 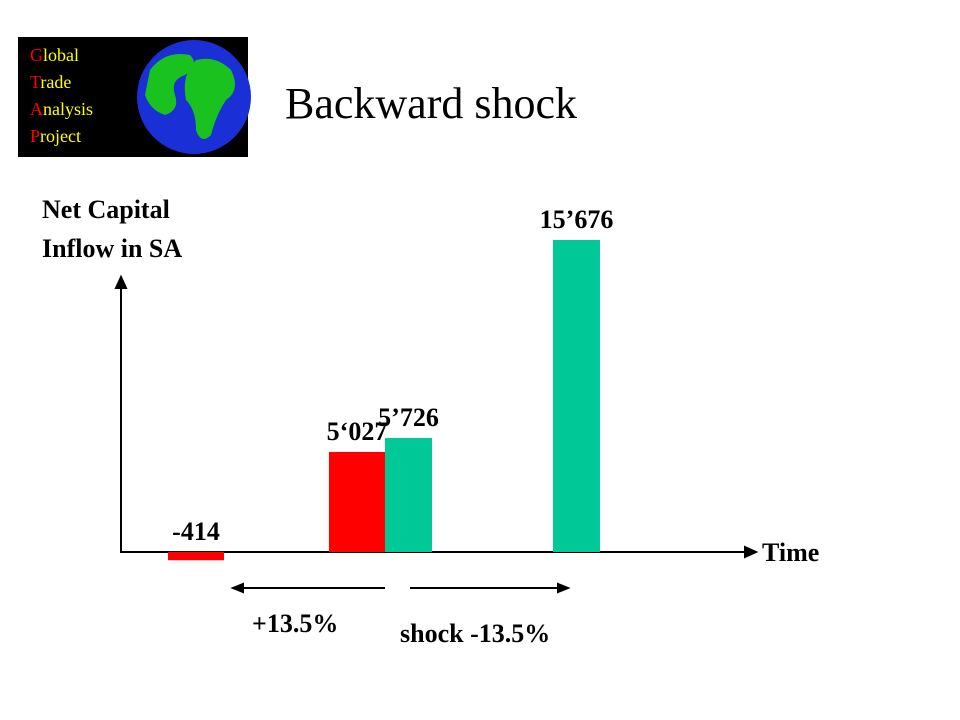 I want to click on y-axis-label: Inflow in SA, so click(x=112, y=248).